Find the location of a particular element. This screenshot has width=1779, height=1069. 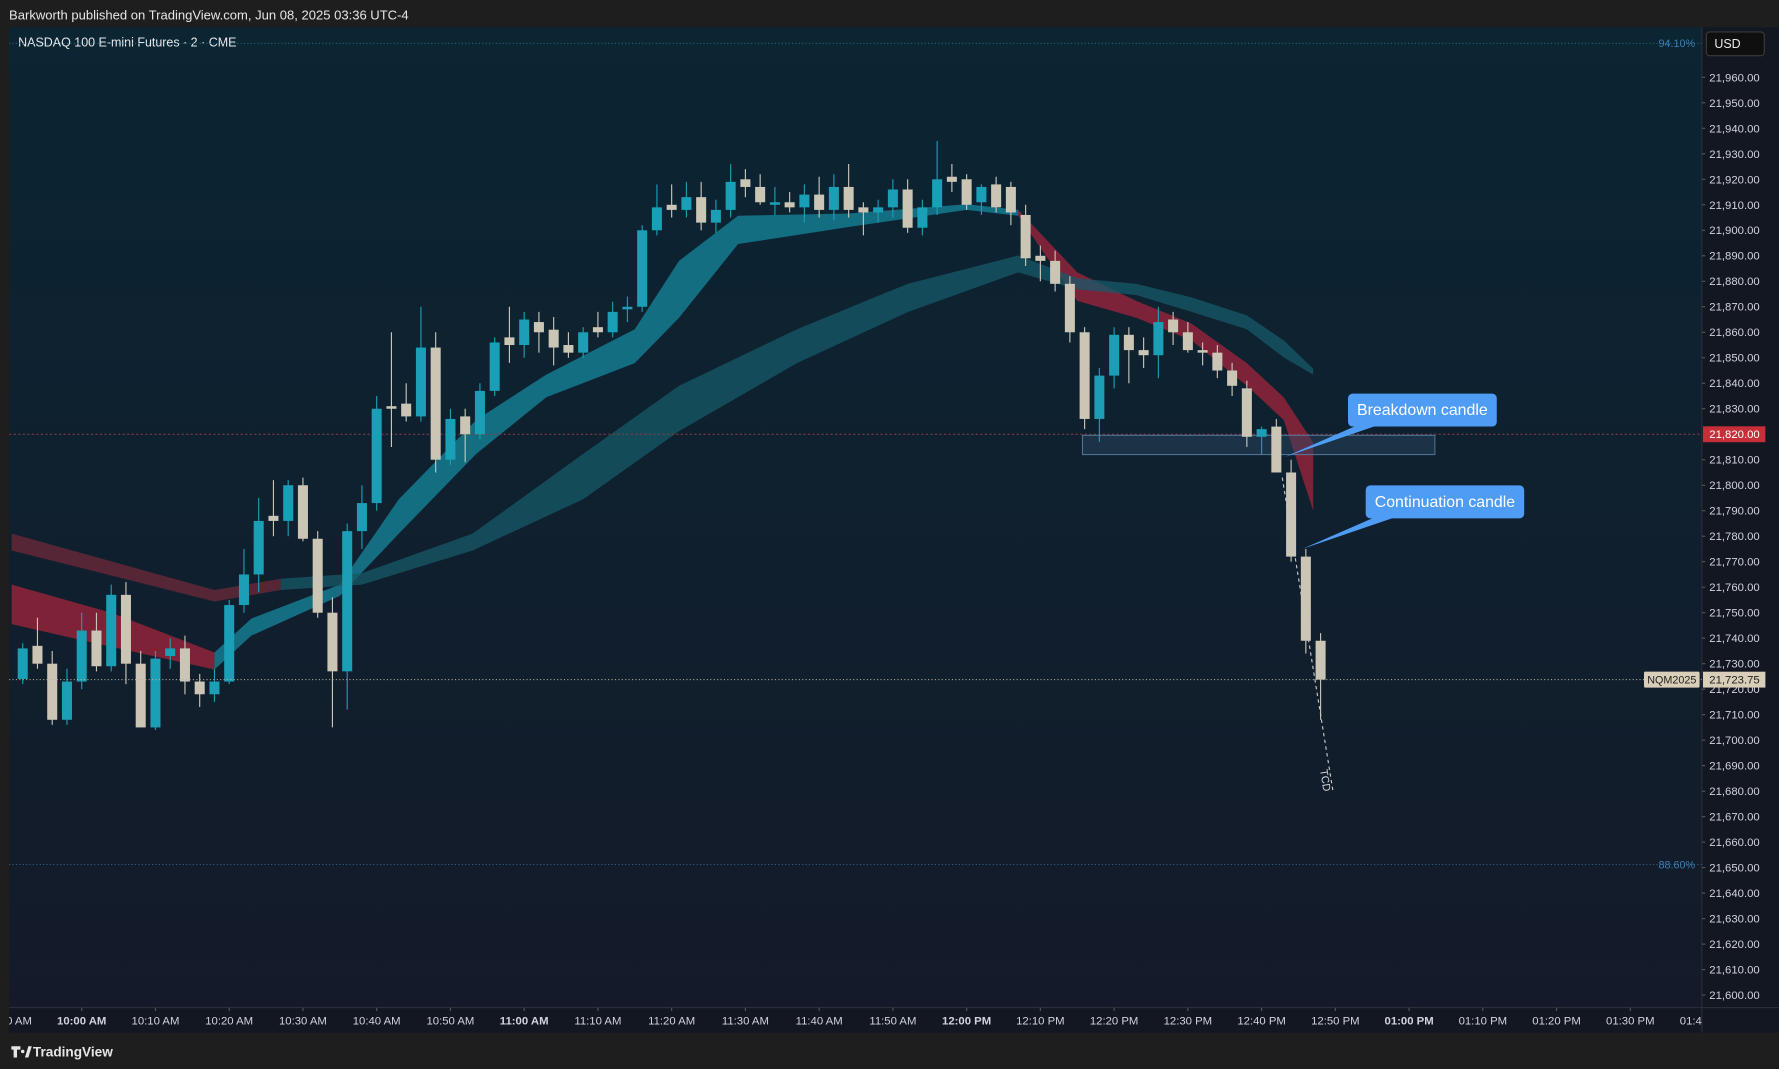

x-tick-label: 01:40 PM is located at coordinates (1704, 1022).